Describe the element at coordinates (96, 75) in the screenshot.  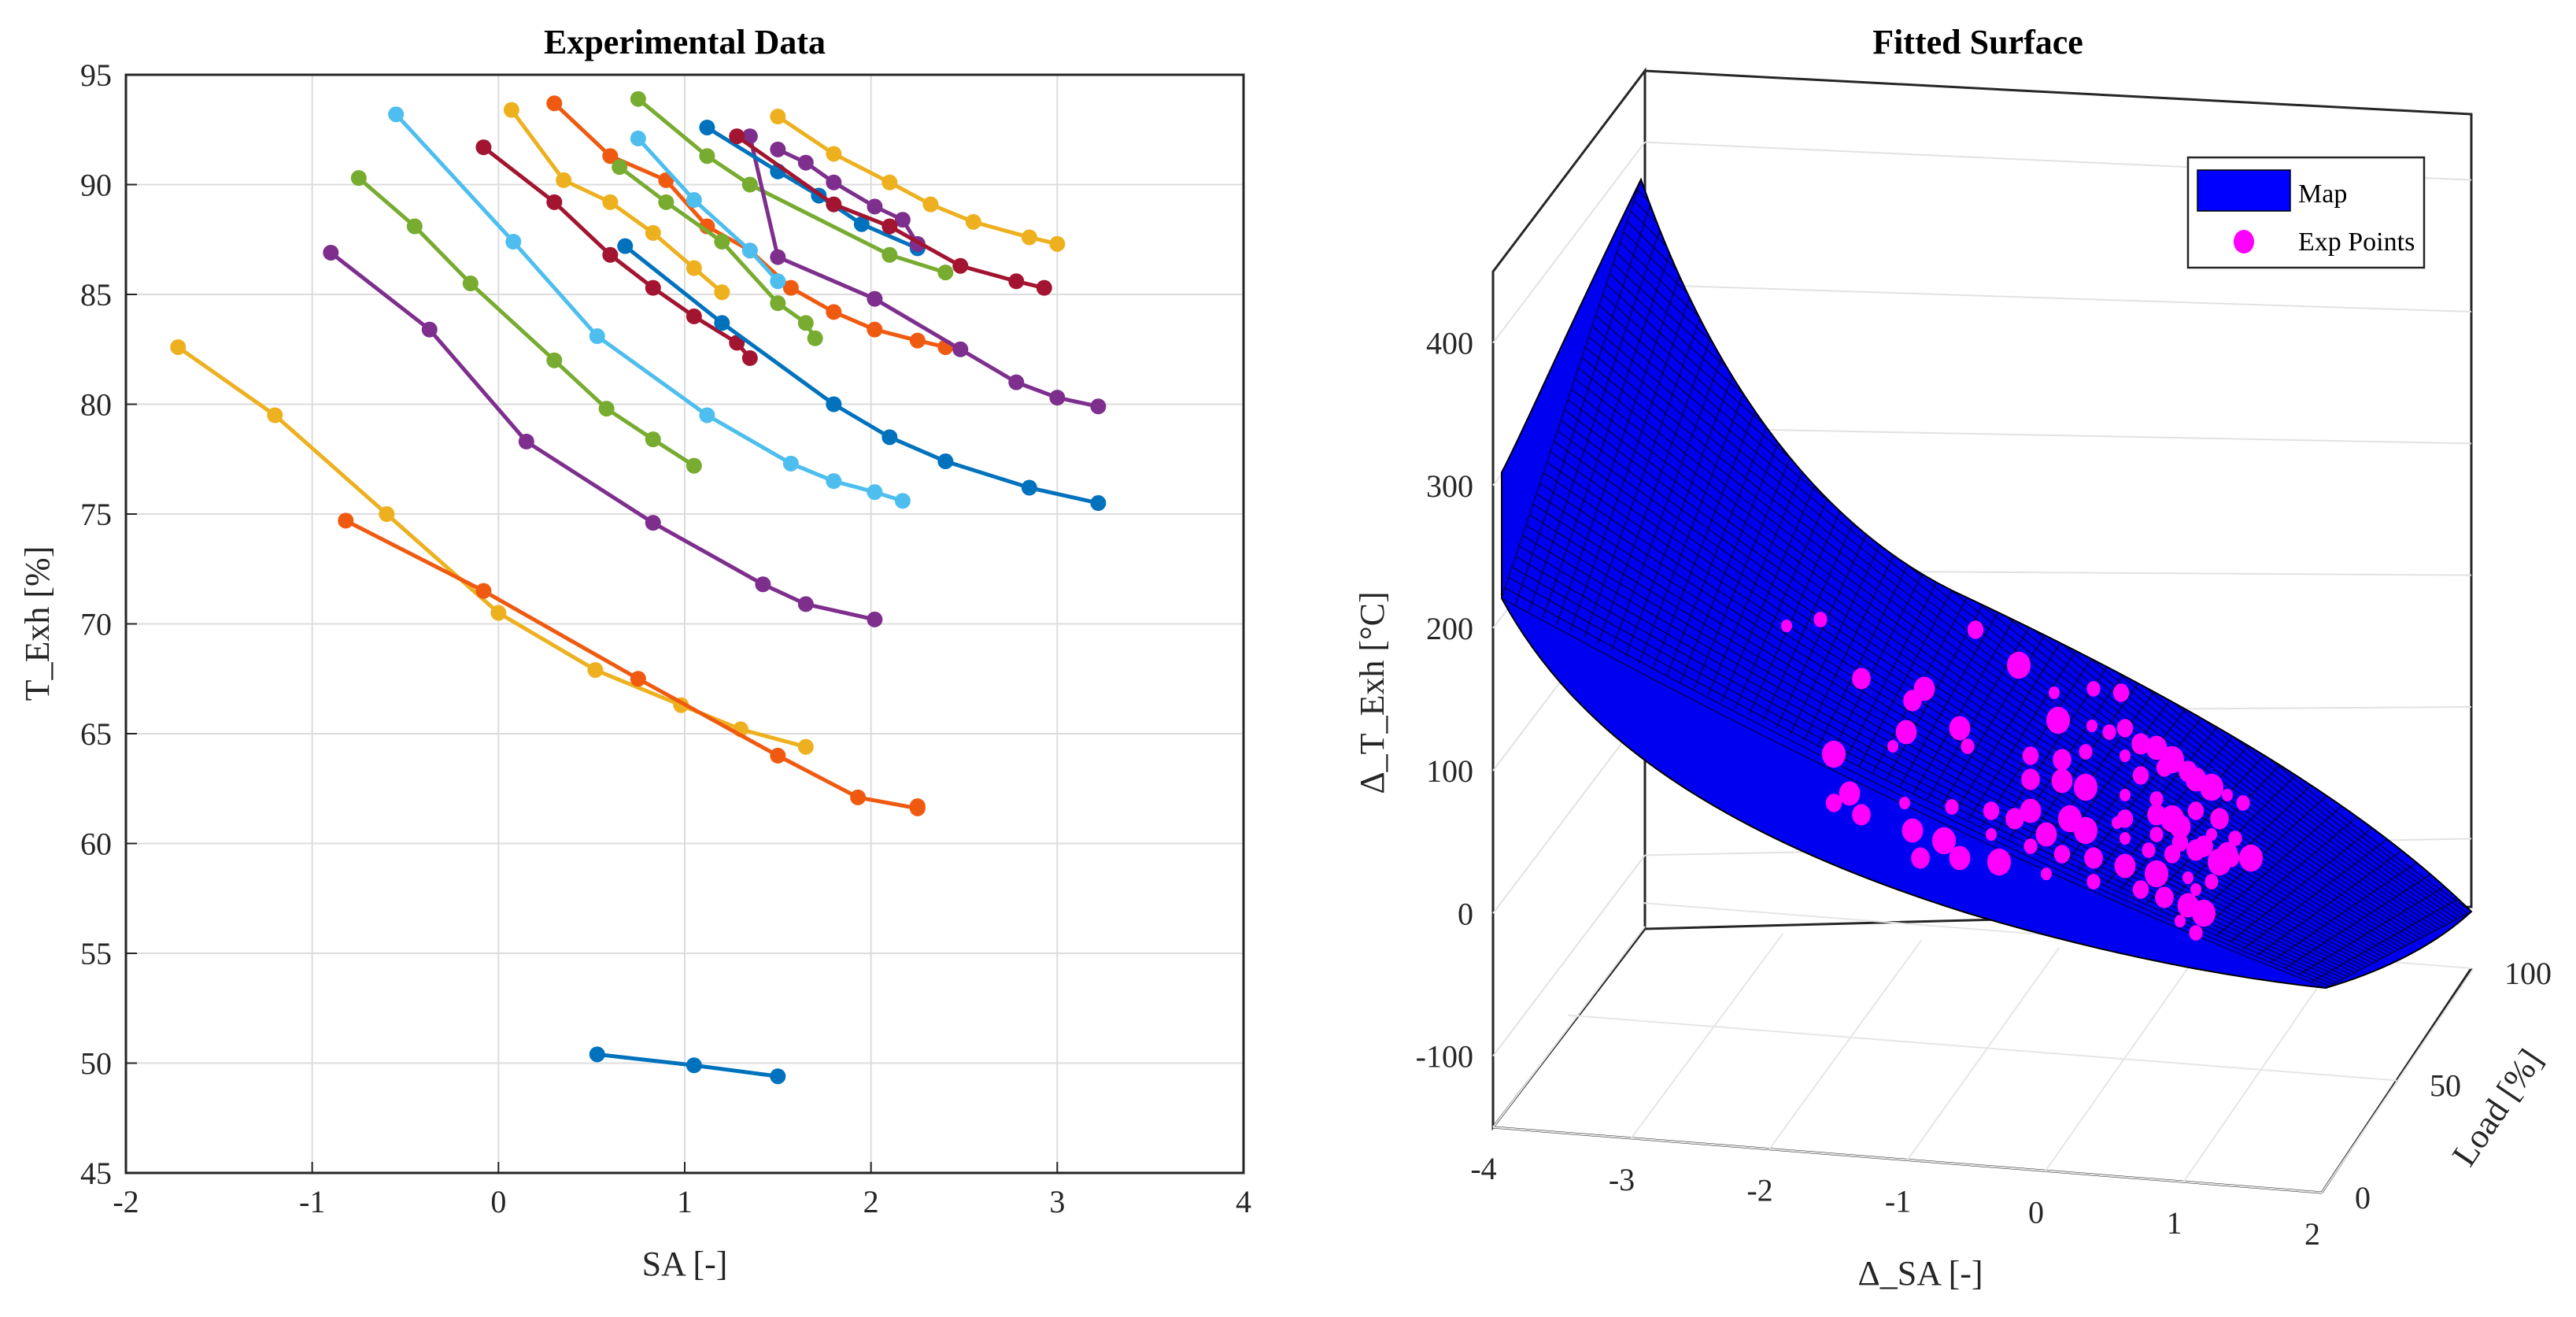
I see `left-y-tick-label: 95` at that location.